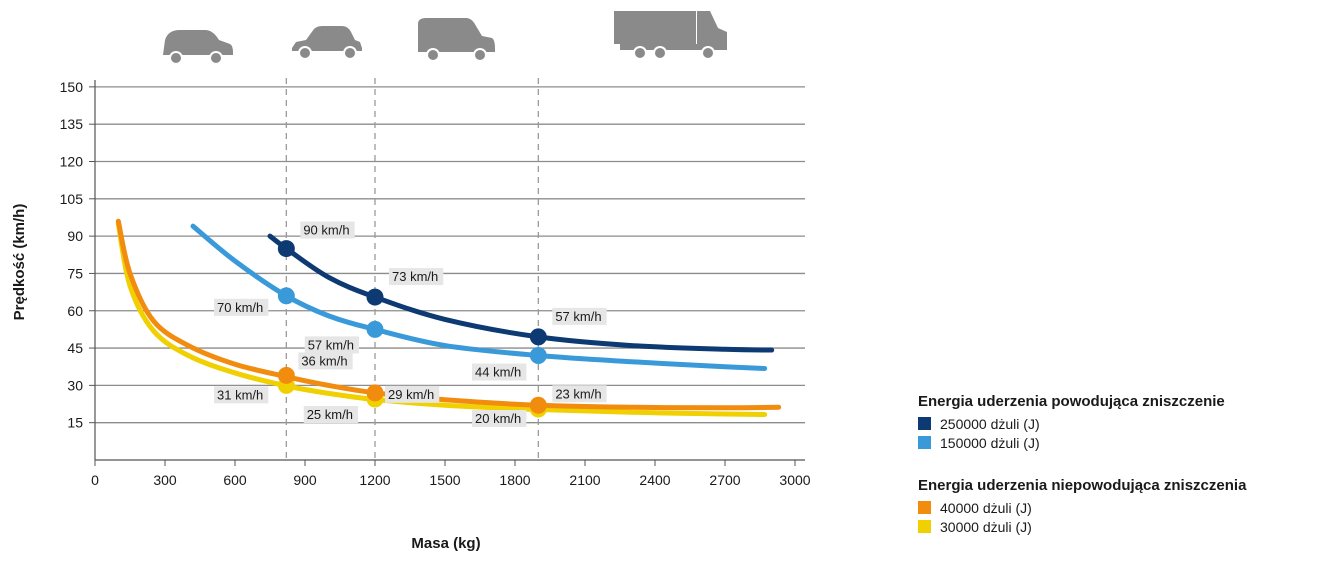  I want to click on data-label: 44 km/h, so click(498, 372).